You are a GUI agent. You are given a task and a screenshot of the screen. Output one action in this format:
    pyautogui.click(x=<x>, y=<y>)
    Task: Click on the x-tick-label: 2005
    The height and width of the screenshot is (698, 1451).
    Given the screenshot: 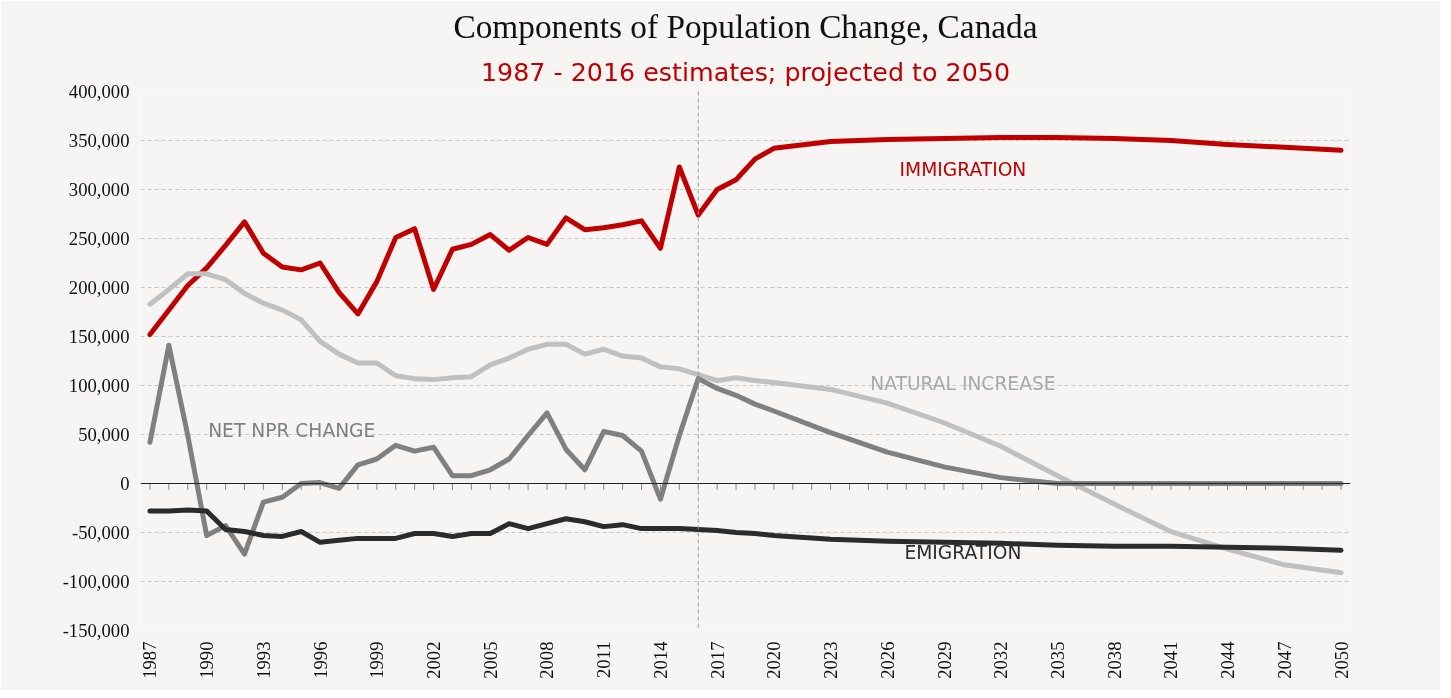 What is the action you would take?
    pyautogui.click(x=490, y=660)
    